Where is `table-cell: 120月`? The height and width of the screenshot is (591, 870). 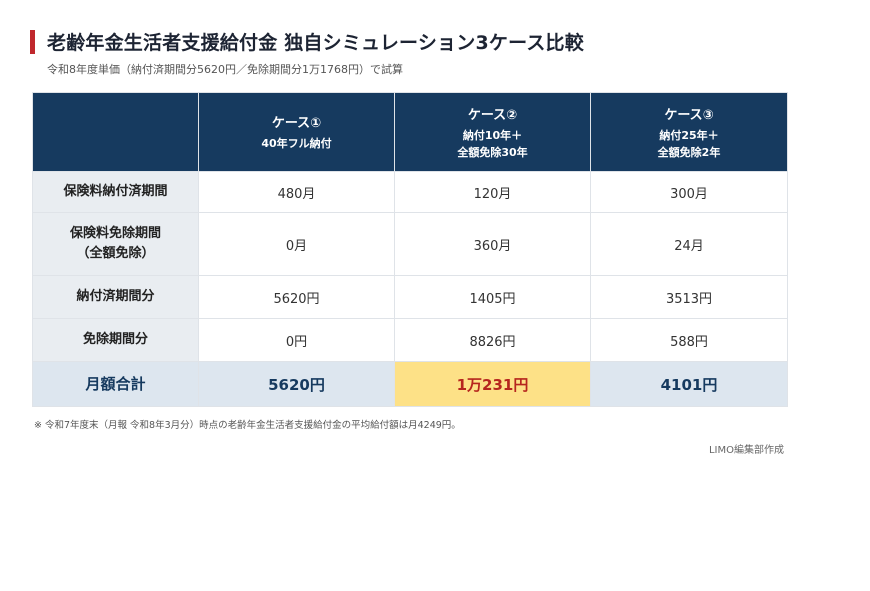 table-cell: 120月 is located at coordinates (492, 192).